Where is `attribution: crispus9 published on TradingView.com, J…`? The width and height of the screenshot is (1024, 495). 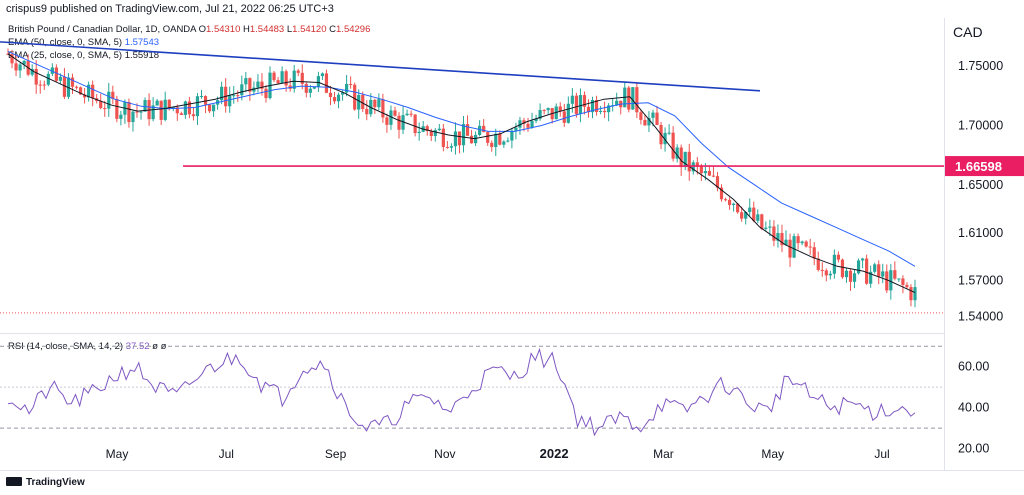 attribution: crispus9 published on TradingView.com, J… is located at coordinates (170, 9).